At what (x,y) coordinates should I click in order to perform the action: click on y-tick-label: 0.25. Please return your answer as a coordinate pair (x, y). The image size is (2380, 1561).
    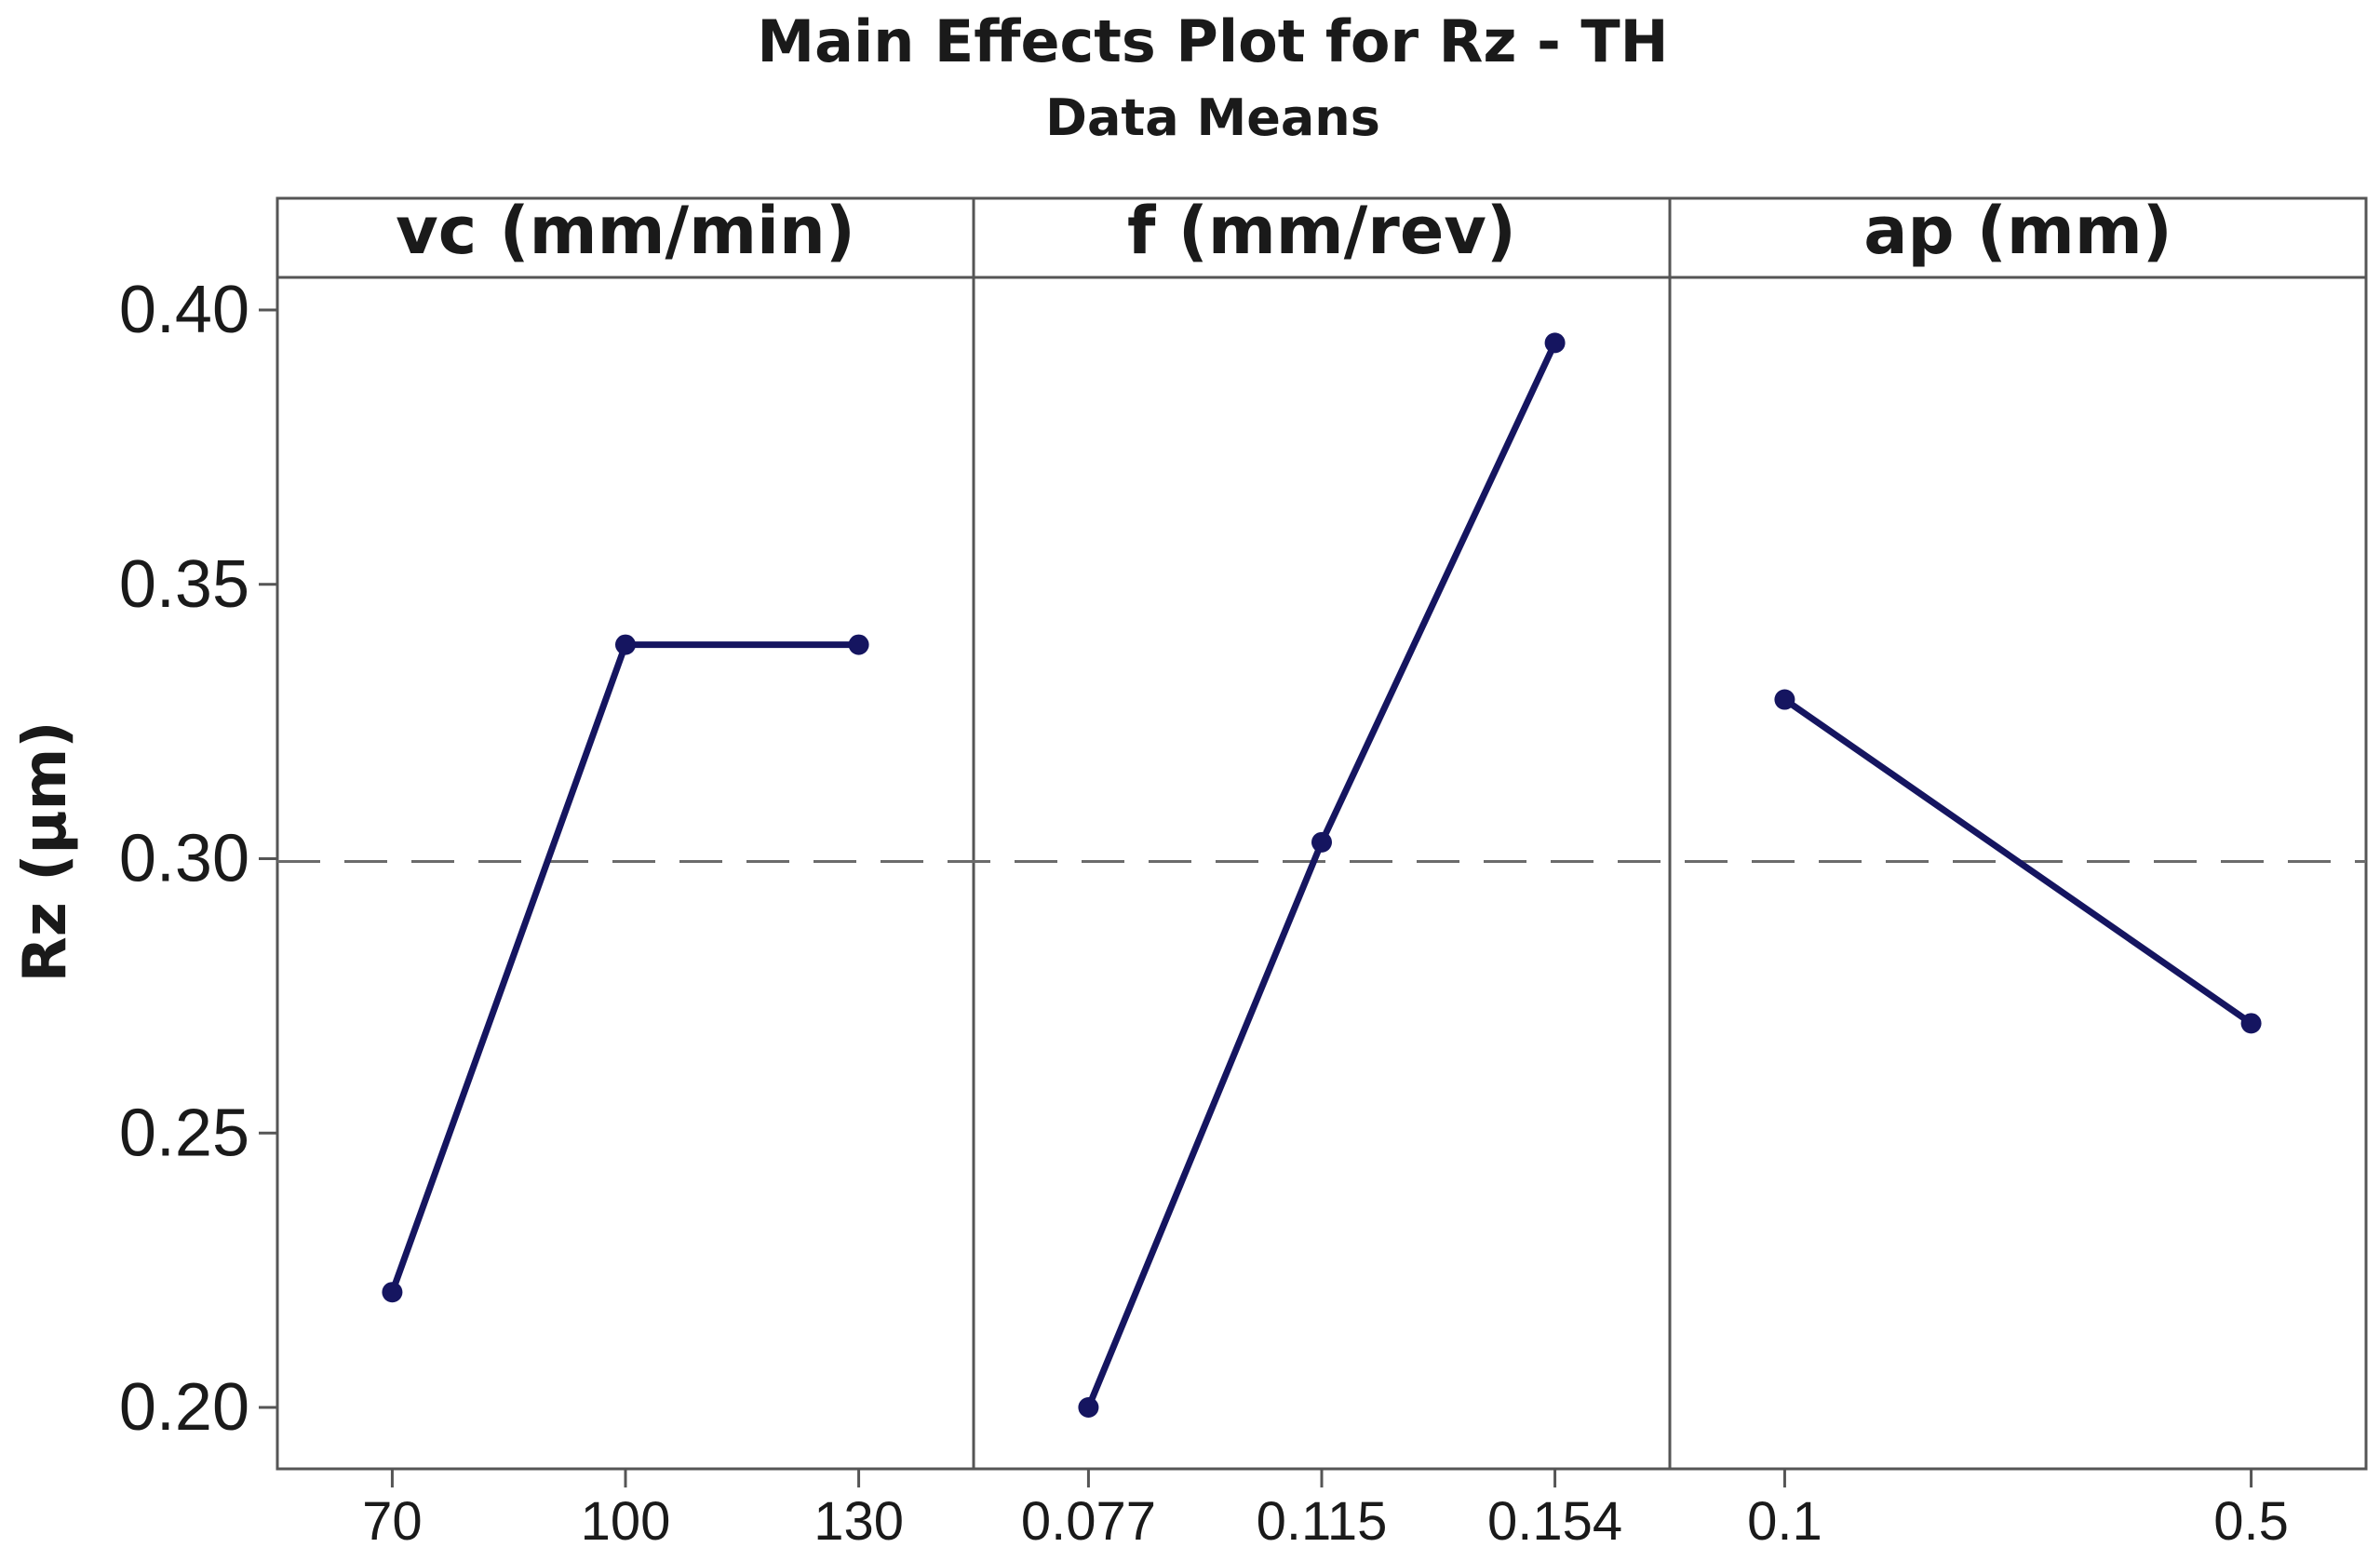
    Looking at the image, I should click on (184, 1133).